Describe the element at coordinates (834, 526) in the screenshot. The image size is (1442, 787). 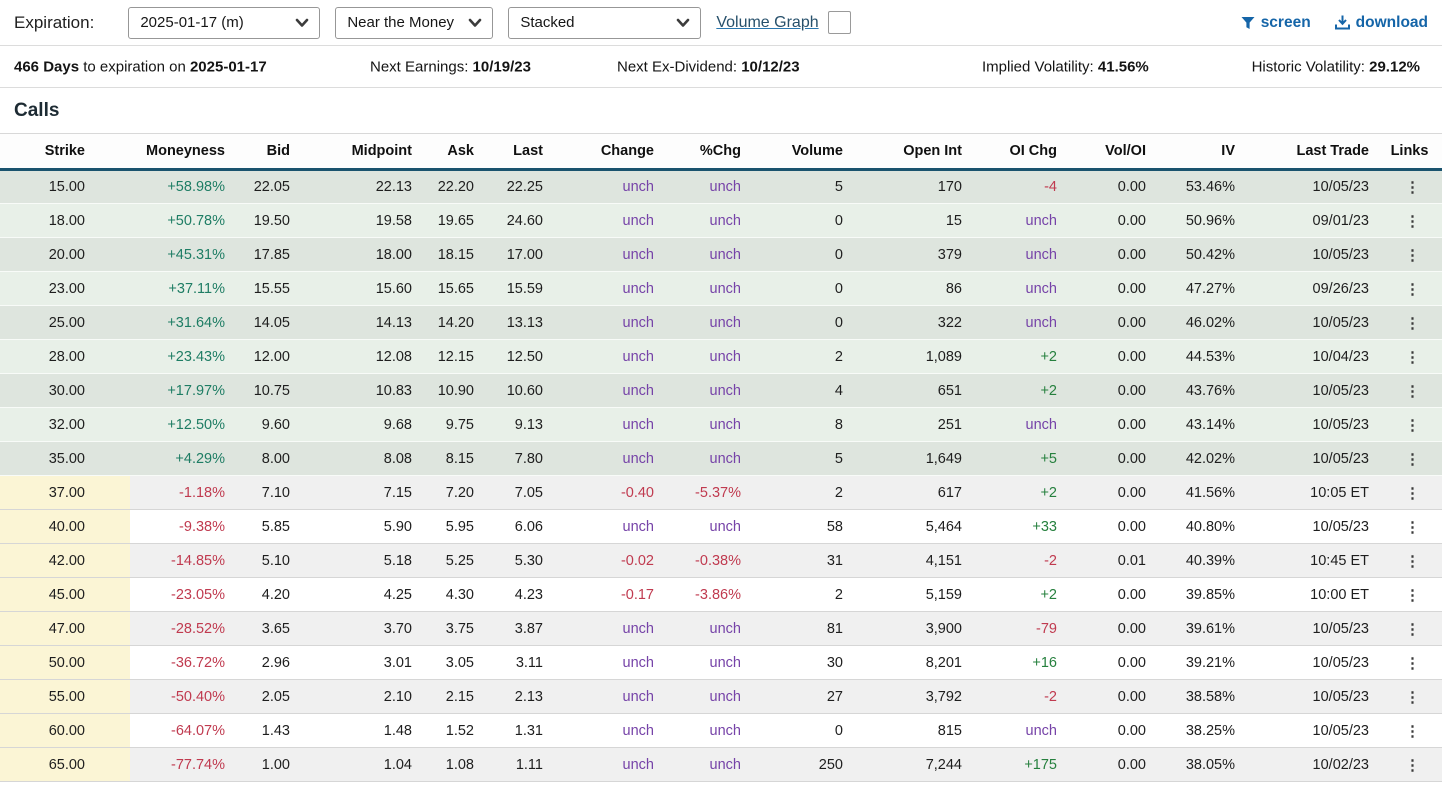
I see `volume-cell: 58` at that location.